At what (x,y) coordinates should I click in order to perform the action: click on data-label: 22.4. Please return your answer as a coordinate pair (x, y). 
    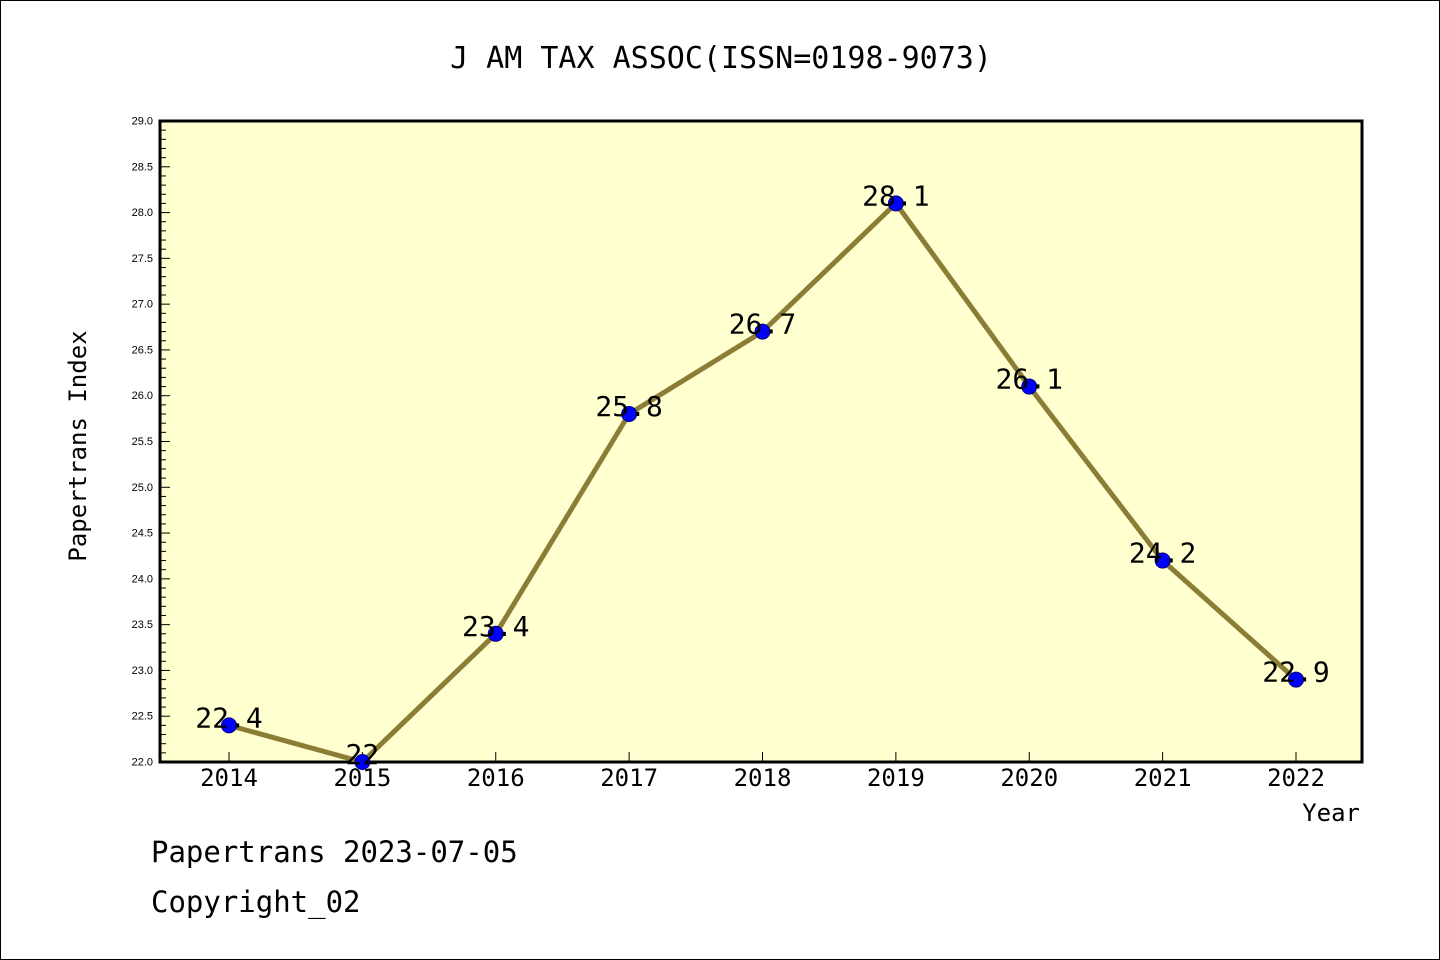
    Looking at the image, I should click on (228, 717).